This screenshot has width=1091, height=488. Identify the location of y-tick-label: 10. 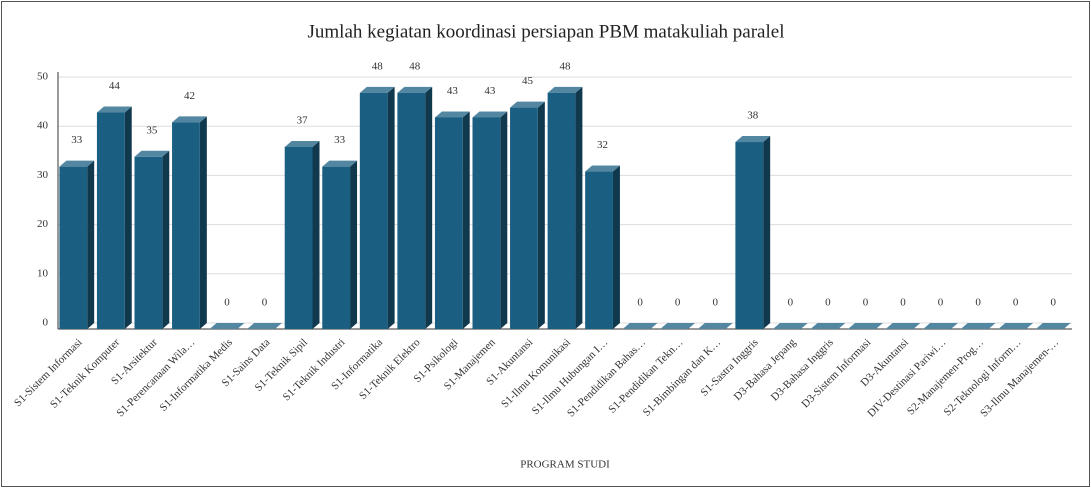
(43, 273).